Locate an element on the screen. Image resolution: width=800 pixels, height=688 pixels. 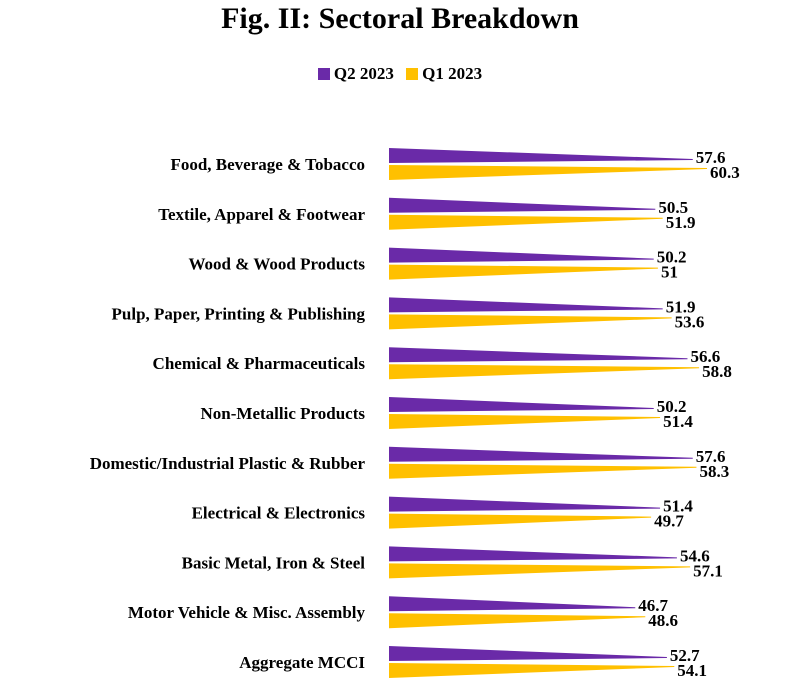
bar-q2-2023-non-metallic-products is located at coordinates (521, 404).